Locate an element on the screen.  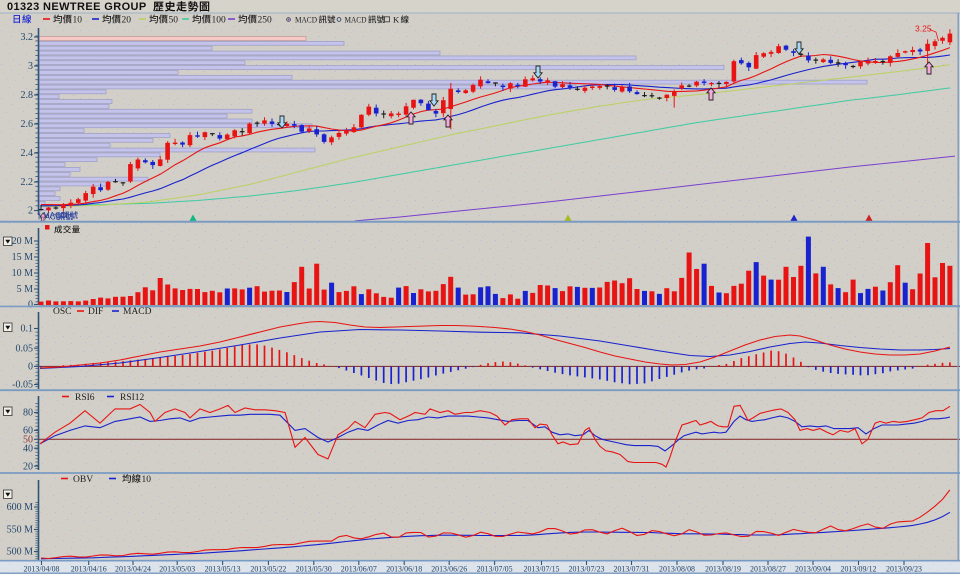
svg-text: 2013/09/23 is located at coordinates (904, 568).